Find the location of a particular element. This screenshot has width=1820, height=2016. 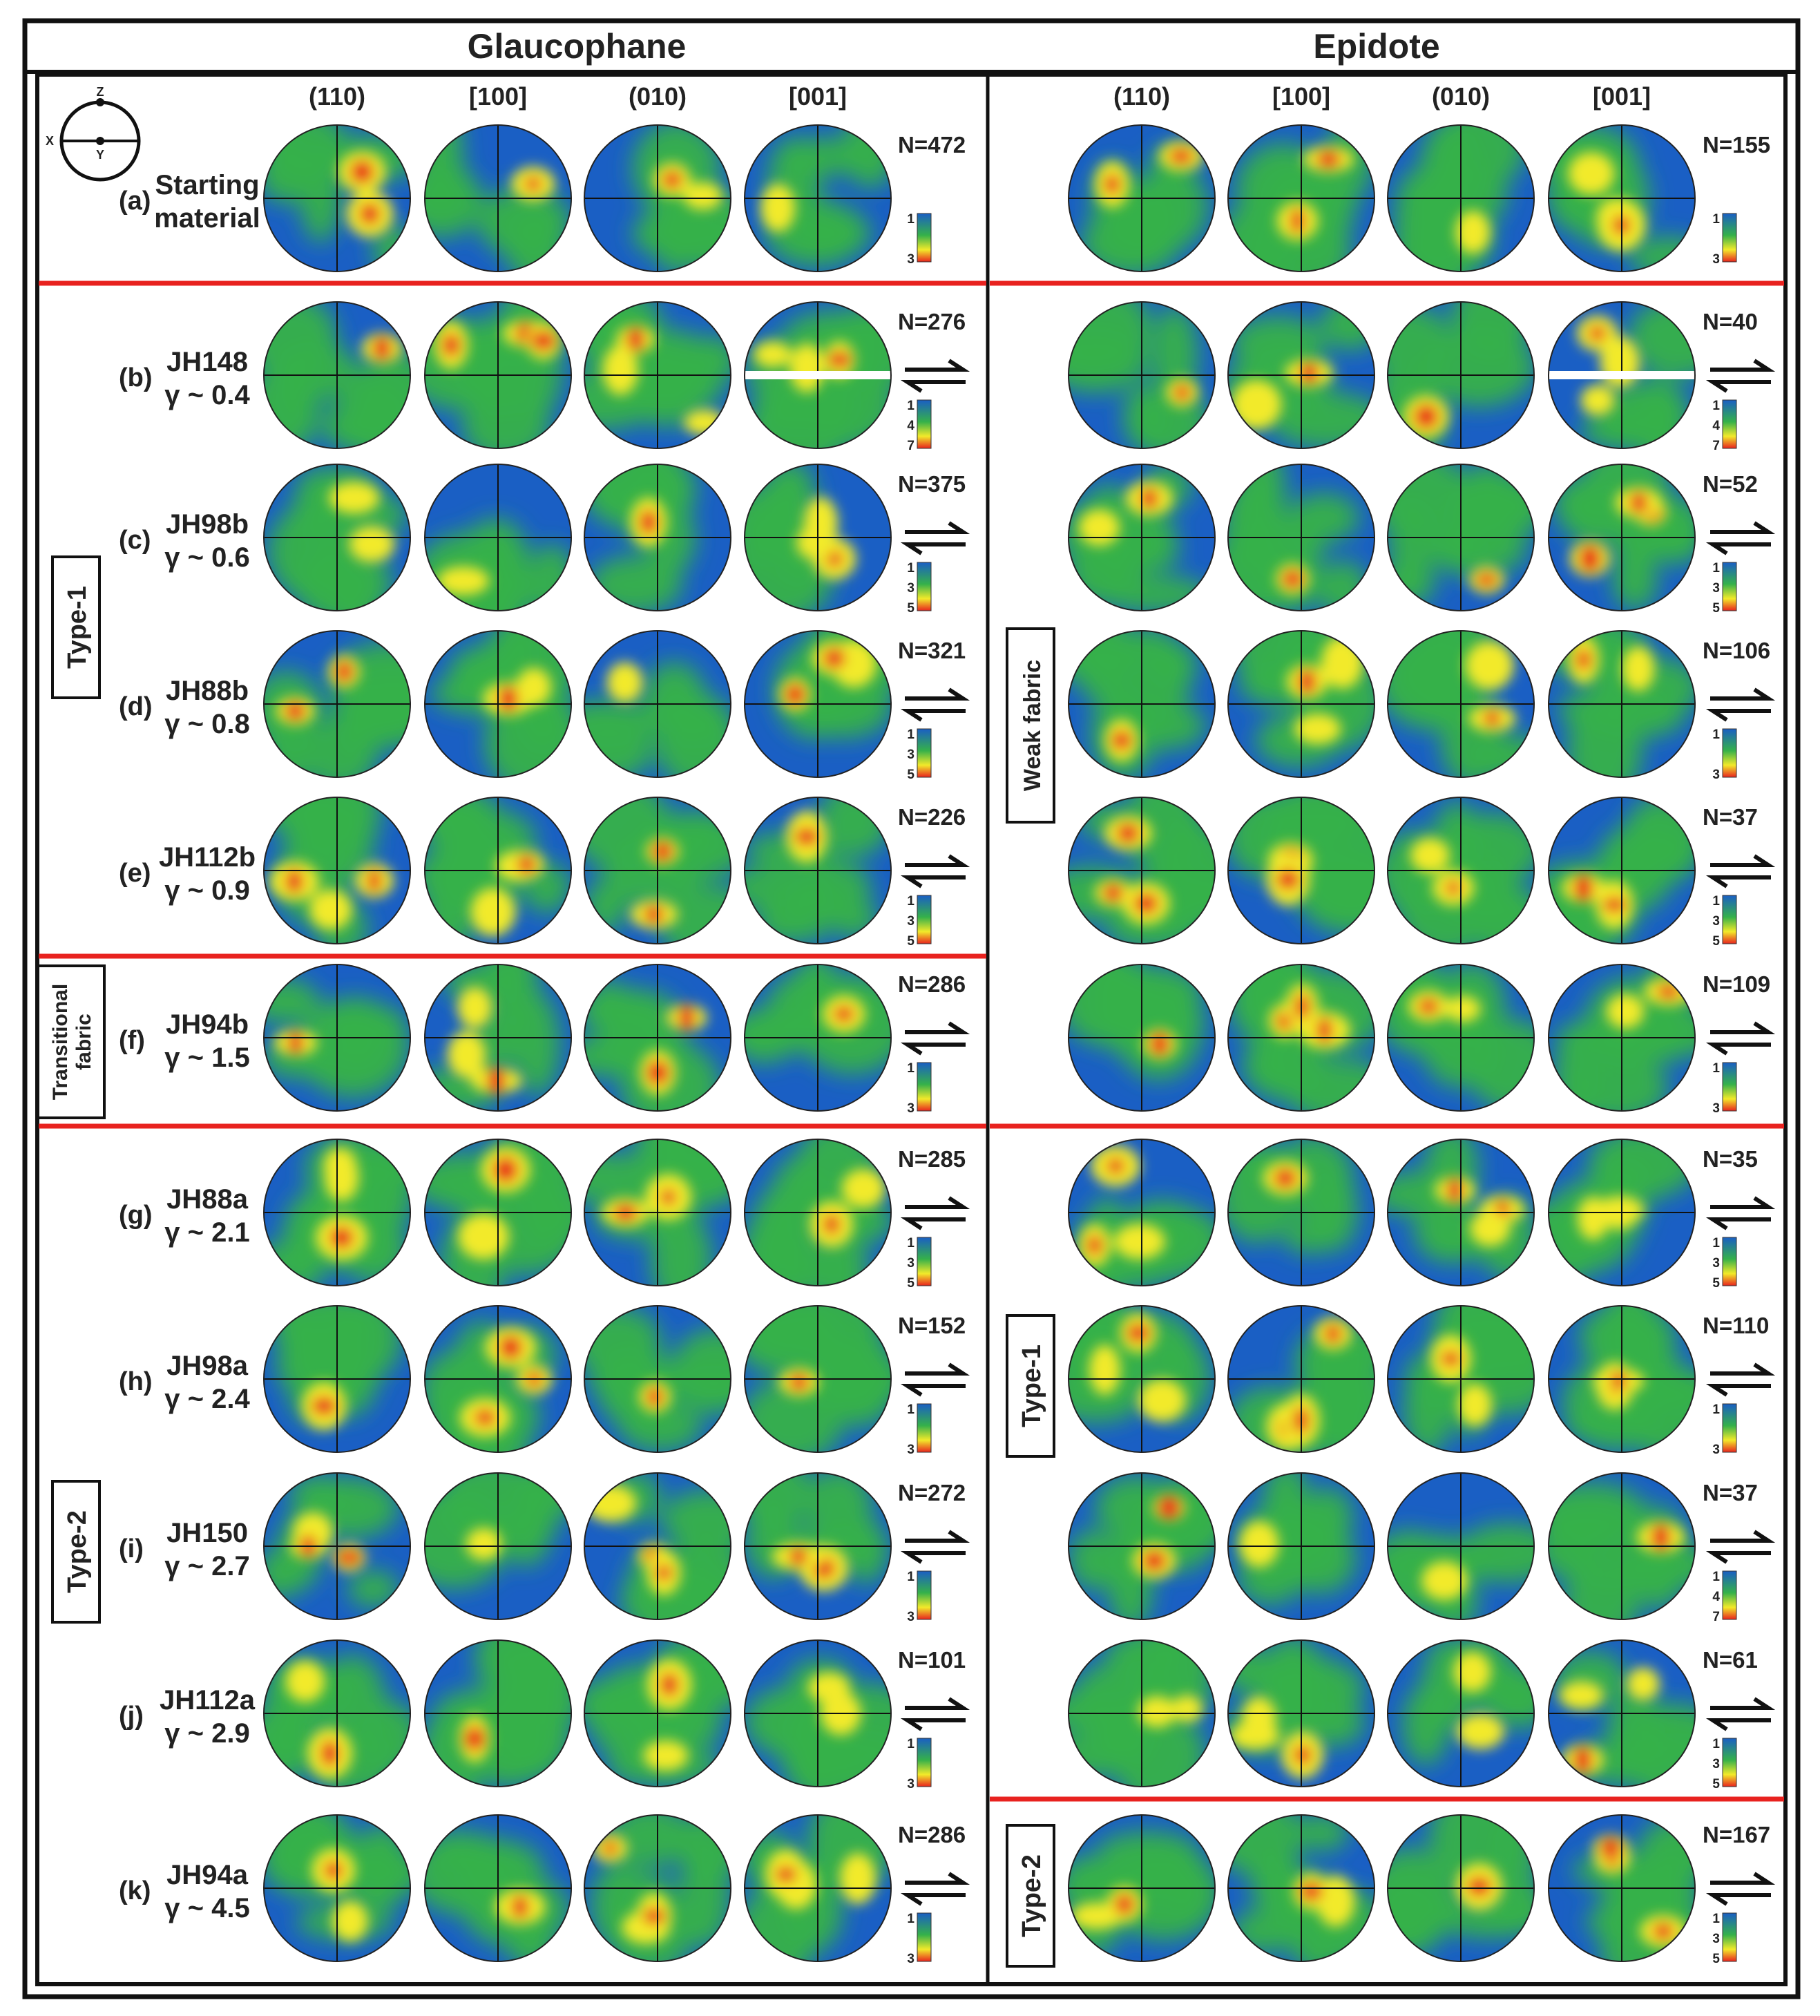

epidote-color-scale-b-tick: 4 is located at coordinates (1716, 426).